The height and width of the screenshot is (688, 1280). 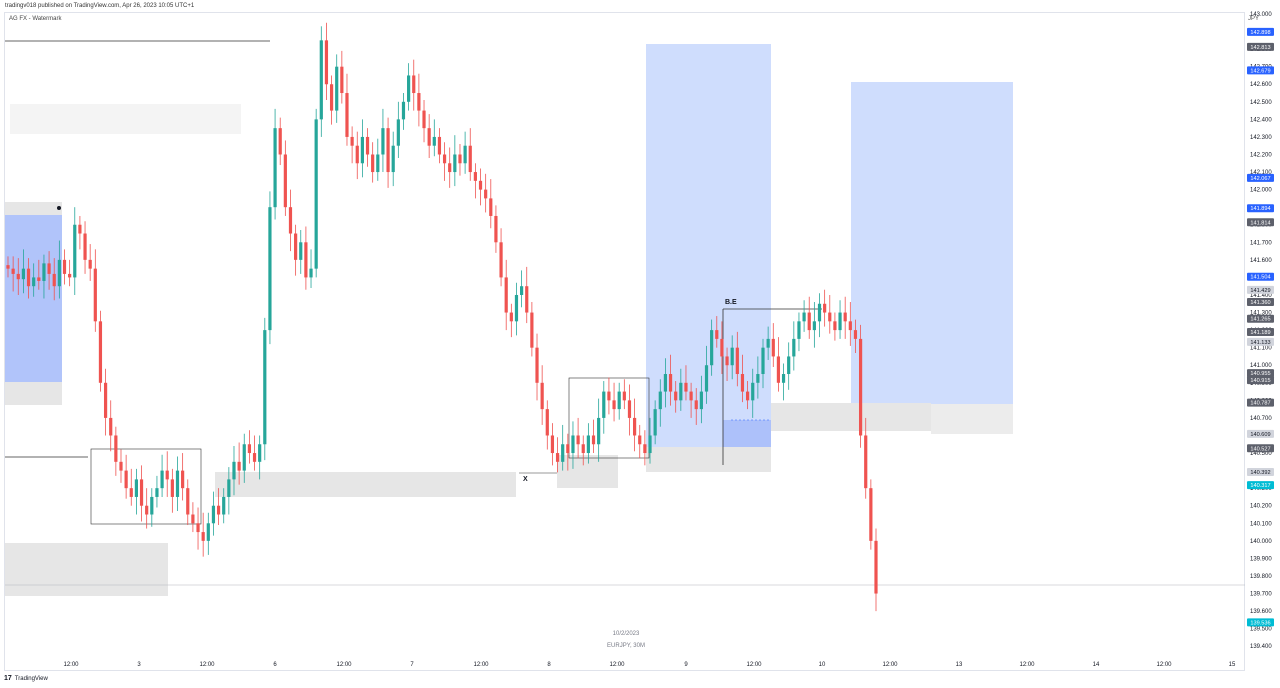 I want to click on price-label-text: 141.814, so click(x=1260, y=223).